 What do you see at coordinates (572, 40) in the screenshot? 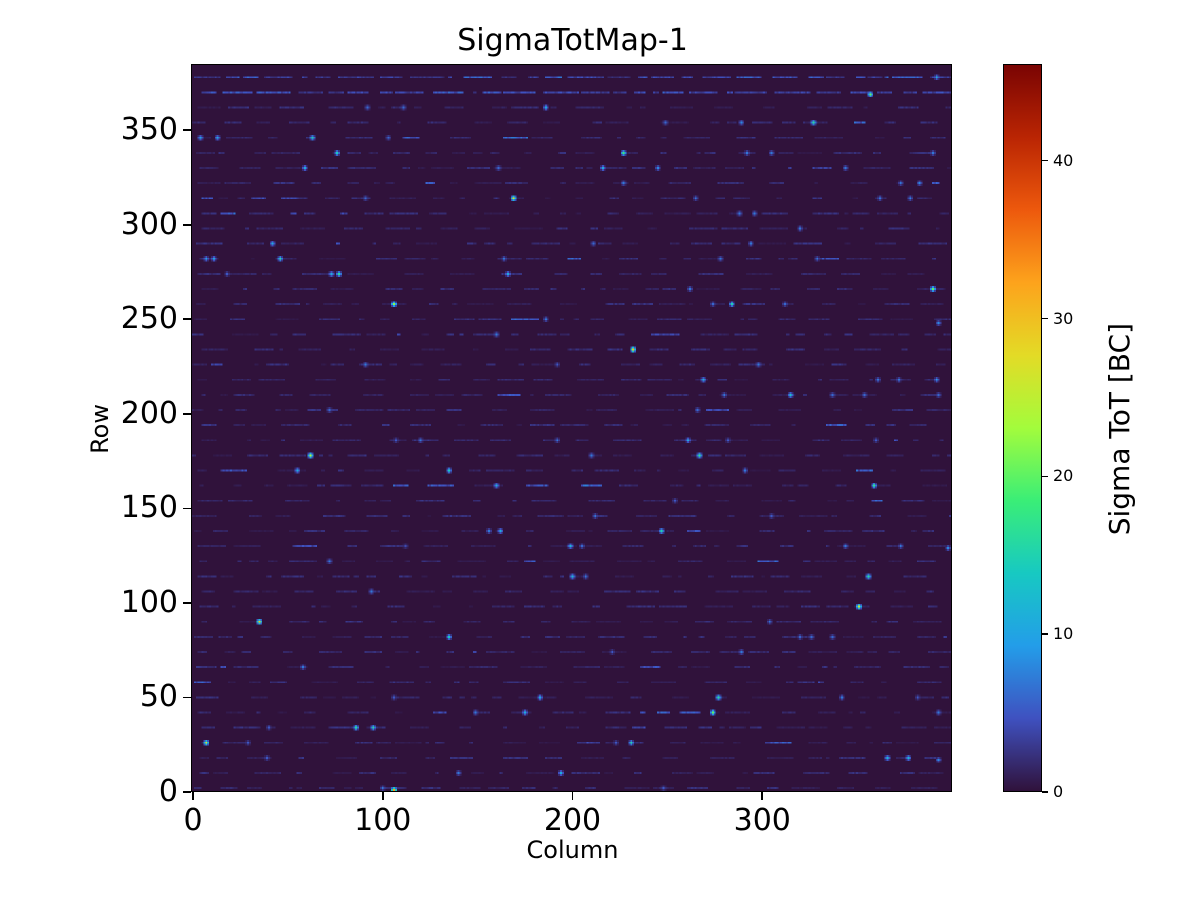
I see `plot-title: SigmaTotMap-1` at bounding box center [572, 40].